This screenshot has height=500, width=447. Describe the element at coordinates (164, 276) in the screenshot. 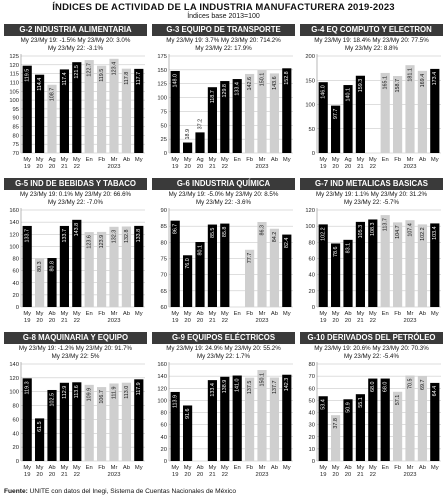

I see `y-tick-label: 70` at that location.